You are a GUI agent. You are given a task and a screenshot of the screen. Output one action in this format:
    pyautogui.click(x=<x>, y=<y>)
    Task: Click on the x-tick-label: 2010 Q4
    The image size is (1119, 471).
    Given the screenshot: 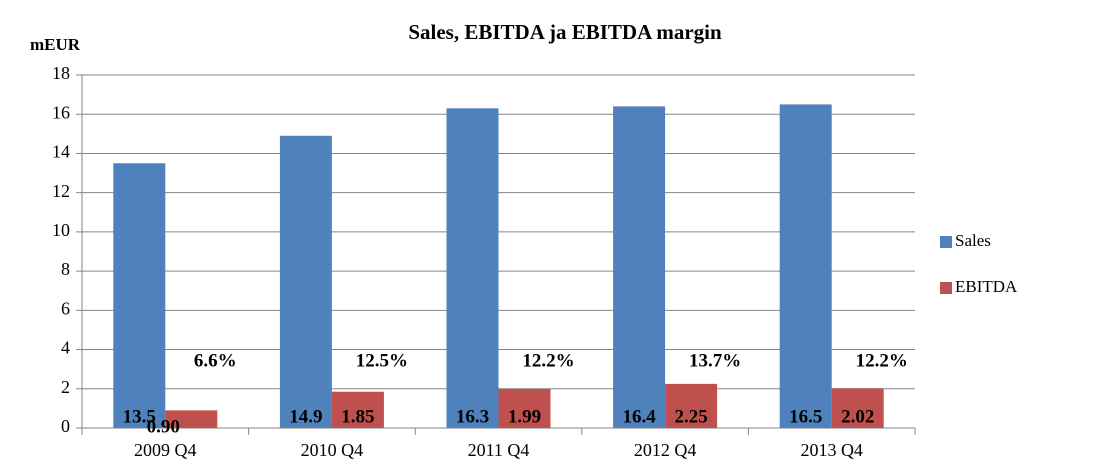 What is the action you would take?
    pyautogui.click(x=332, y=450)
    